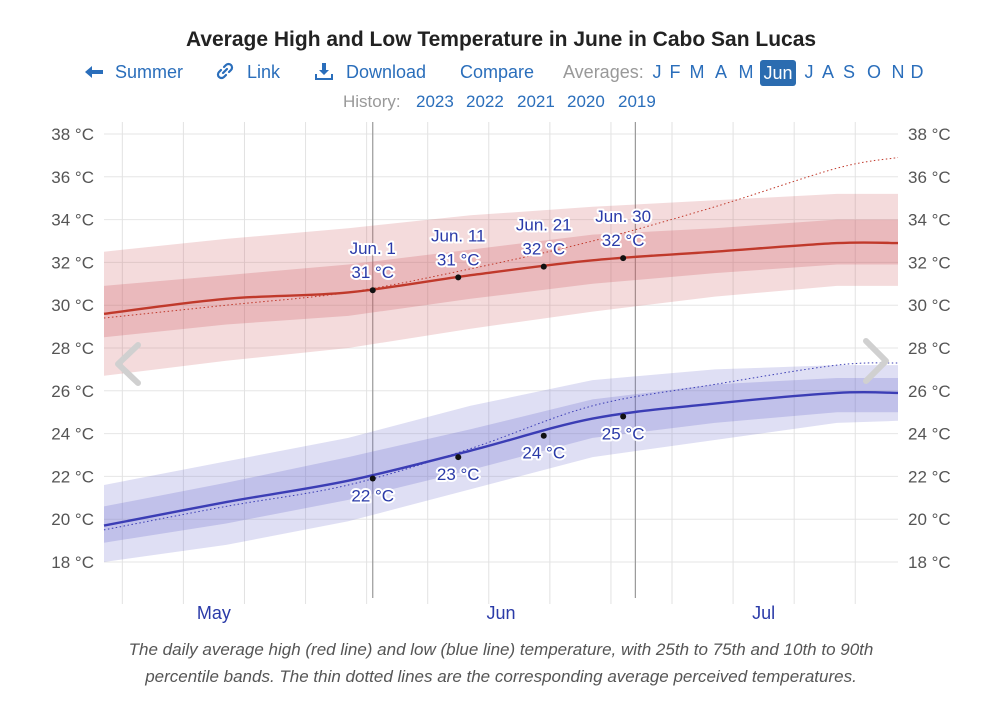 This screenshot has height=713, width=981. I want to click on low-annotation-value: 24 °C, so click(543, 453).